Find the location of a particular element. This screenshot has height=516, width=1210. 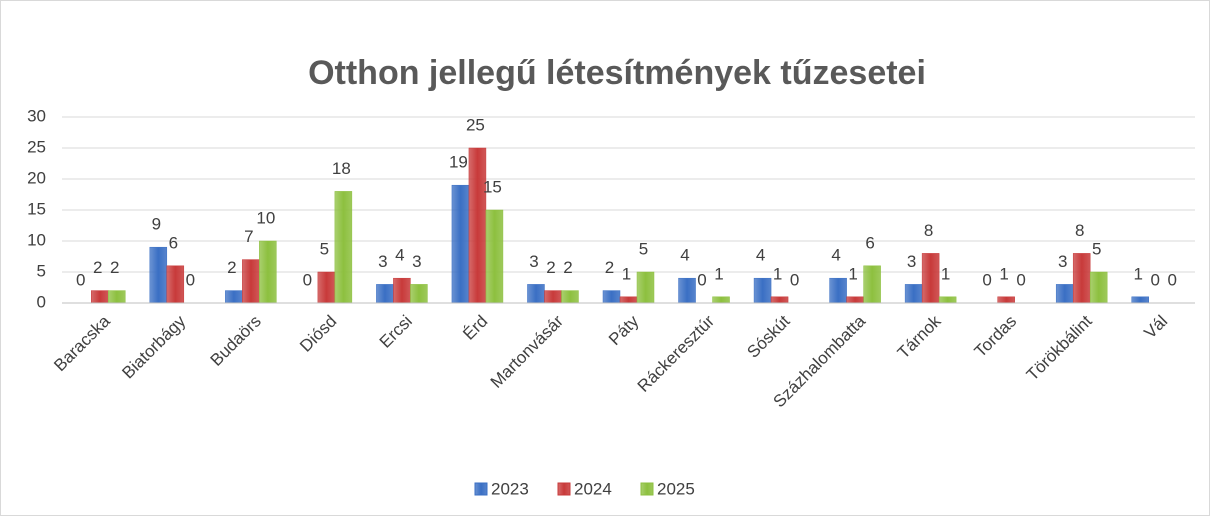

data-label: 9 is located at coordinates (156, 224).